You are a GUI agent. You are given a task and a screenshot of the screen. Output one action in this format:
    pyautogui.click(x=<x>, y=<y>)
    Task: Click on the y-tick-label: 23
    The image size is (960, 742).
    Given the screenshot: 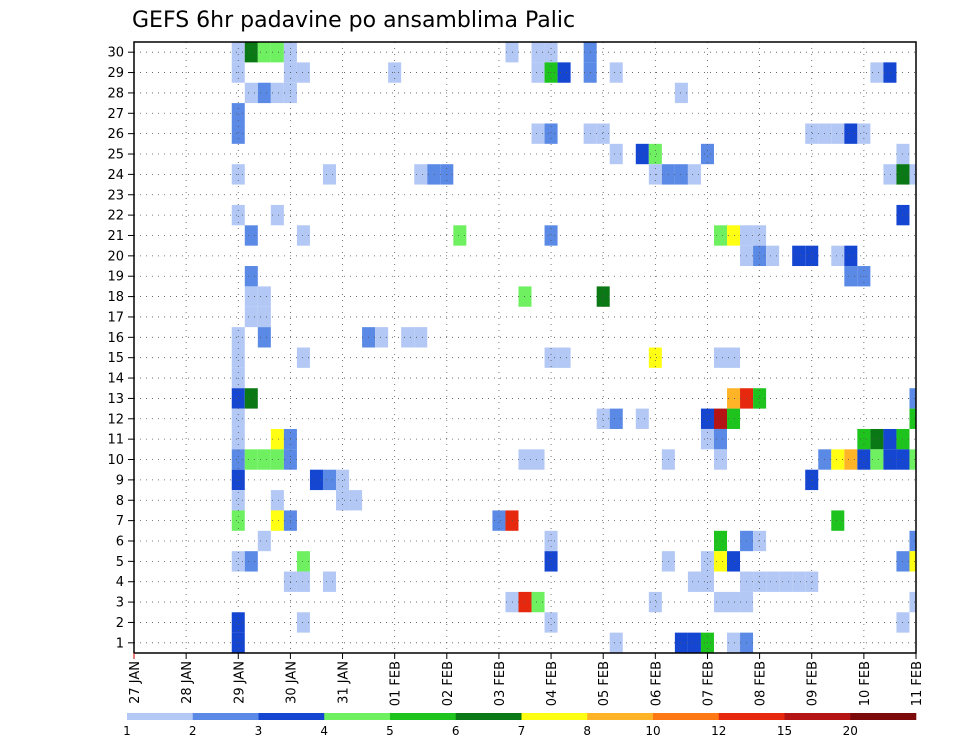 What is the action you would take?
    pyautogui.click(x=115, y=195)
    